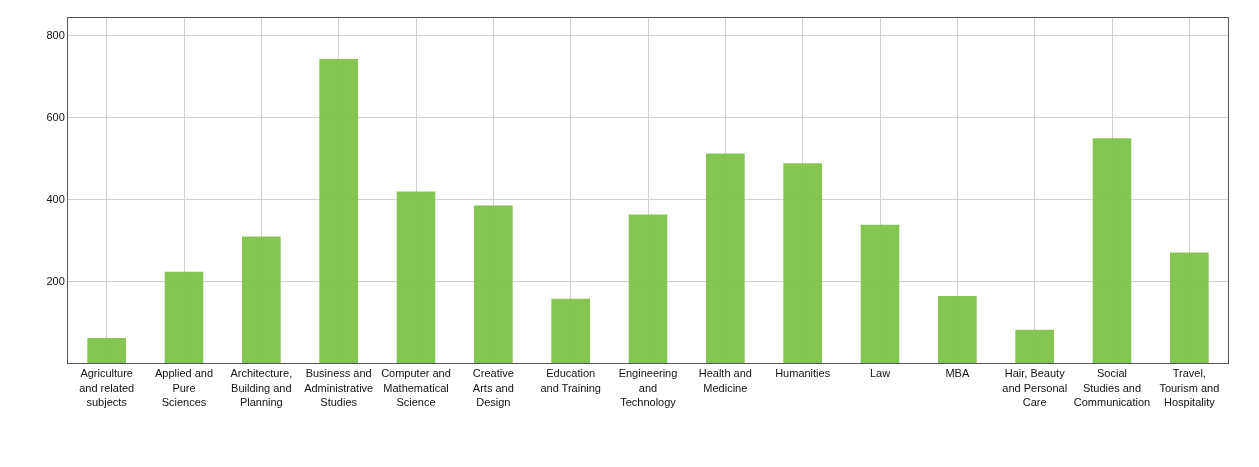  I want to click on x-tick-label: Law, so click(880, 373).